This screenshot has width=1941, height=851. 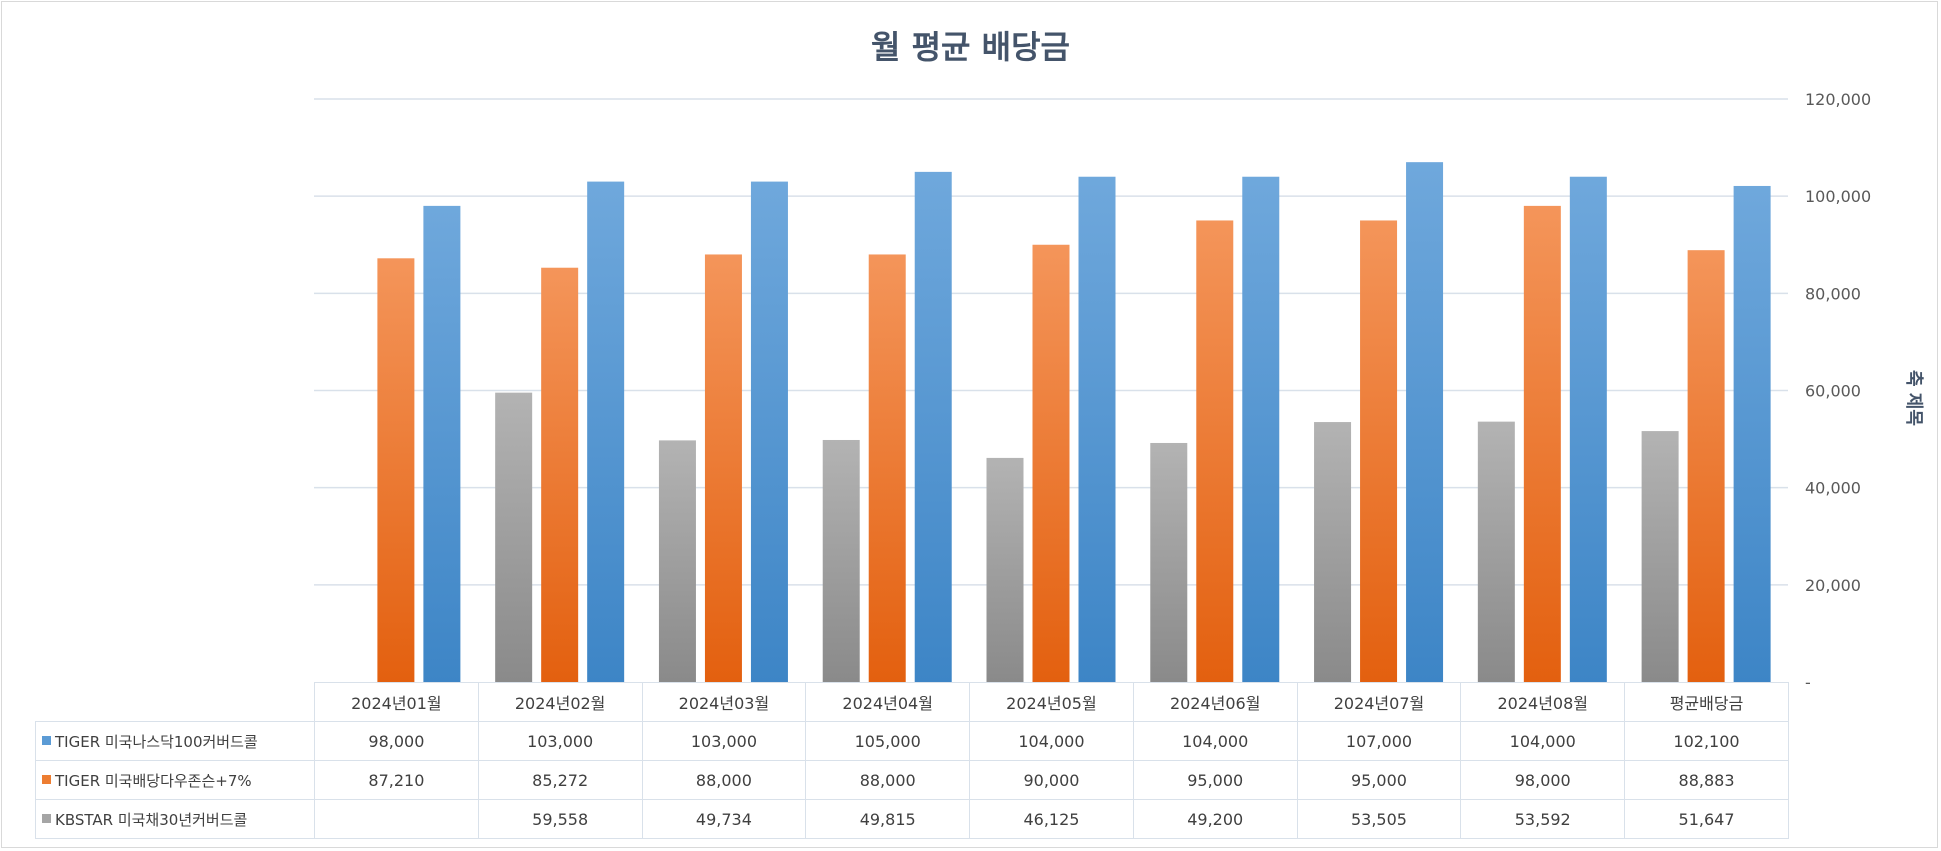 I want to click on data-label: 59,558, so click(x=560, y=819).